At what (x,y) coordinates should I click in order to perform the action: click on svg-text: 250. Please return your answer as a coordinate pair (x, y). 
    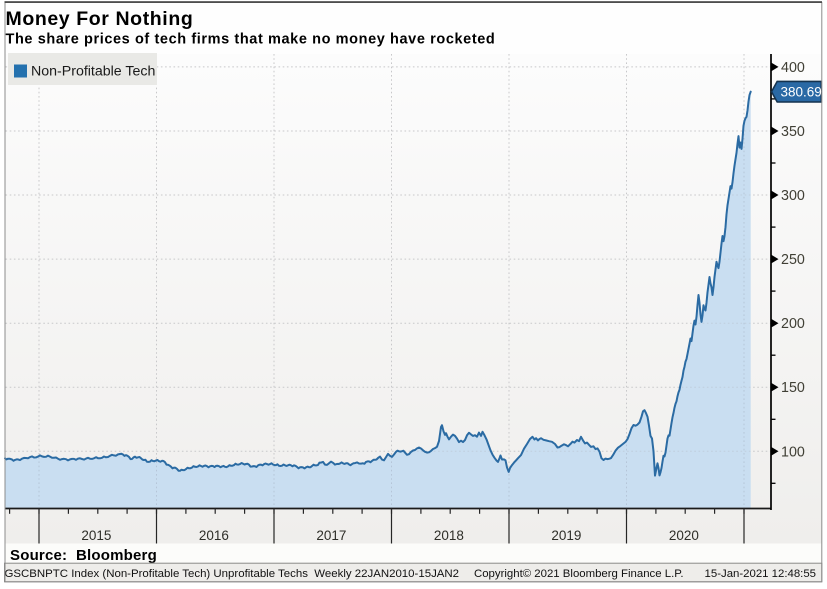
    Looking at the image, I should click on (793, 260).